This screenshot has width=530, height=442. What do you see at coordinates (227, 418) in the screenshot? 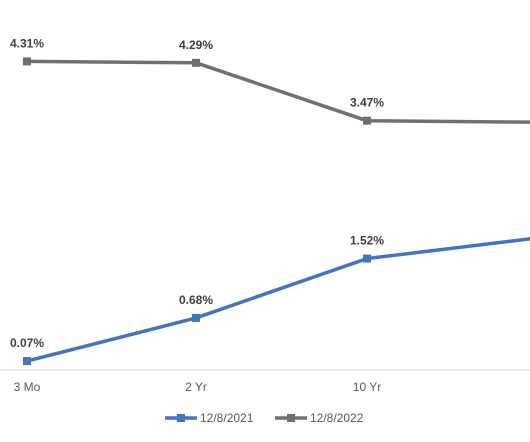
I see `legend-label-12-8-2021: 12/8/2021` at bounding box center [227, 418].